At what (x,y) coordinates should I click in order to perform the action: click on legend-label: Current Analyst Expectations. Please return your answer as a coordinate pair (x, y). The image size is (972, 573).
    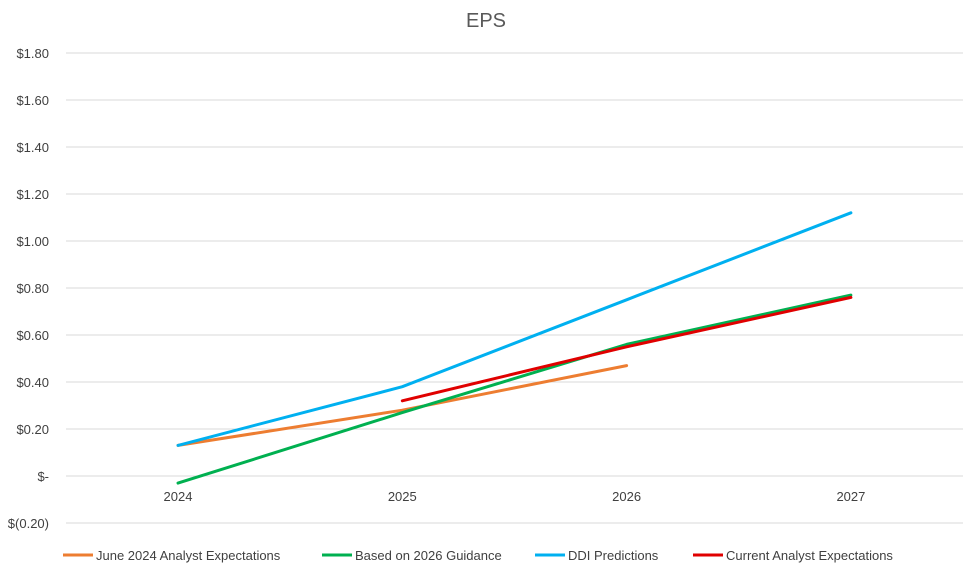
    Looking at the image, I should click on (809, 555).